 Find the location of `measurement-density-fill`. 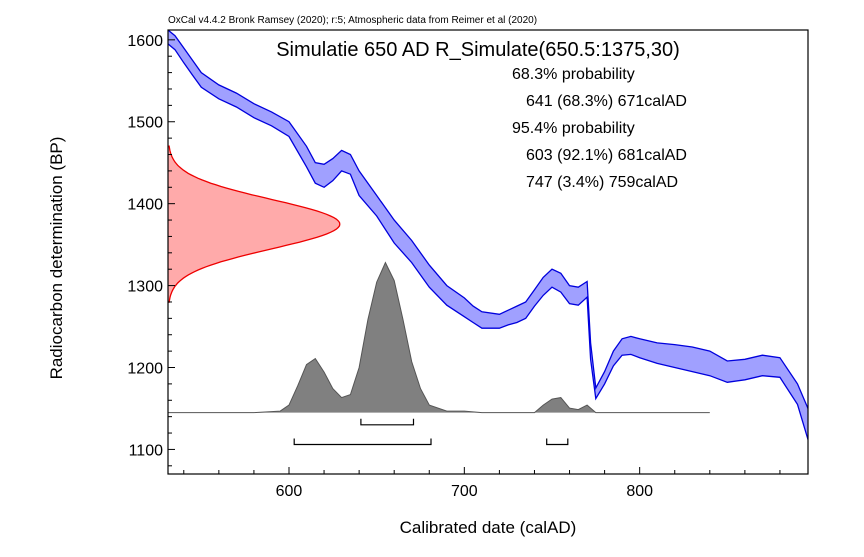

measurement-density-fill is located at coordinates (254, 224).